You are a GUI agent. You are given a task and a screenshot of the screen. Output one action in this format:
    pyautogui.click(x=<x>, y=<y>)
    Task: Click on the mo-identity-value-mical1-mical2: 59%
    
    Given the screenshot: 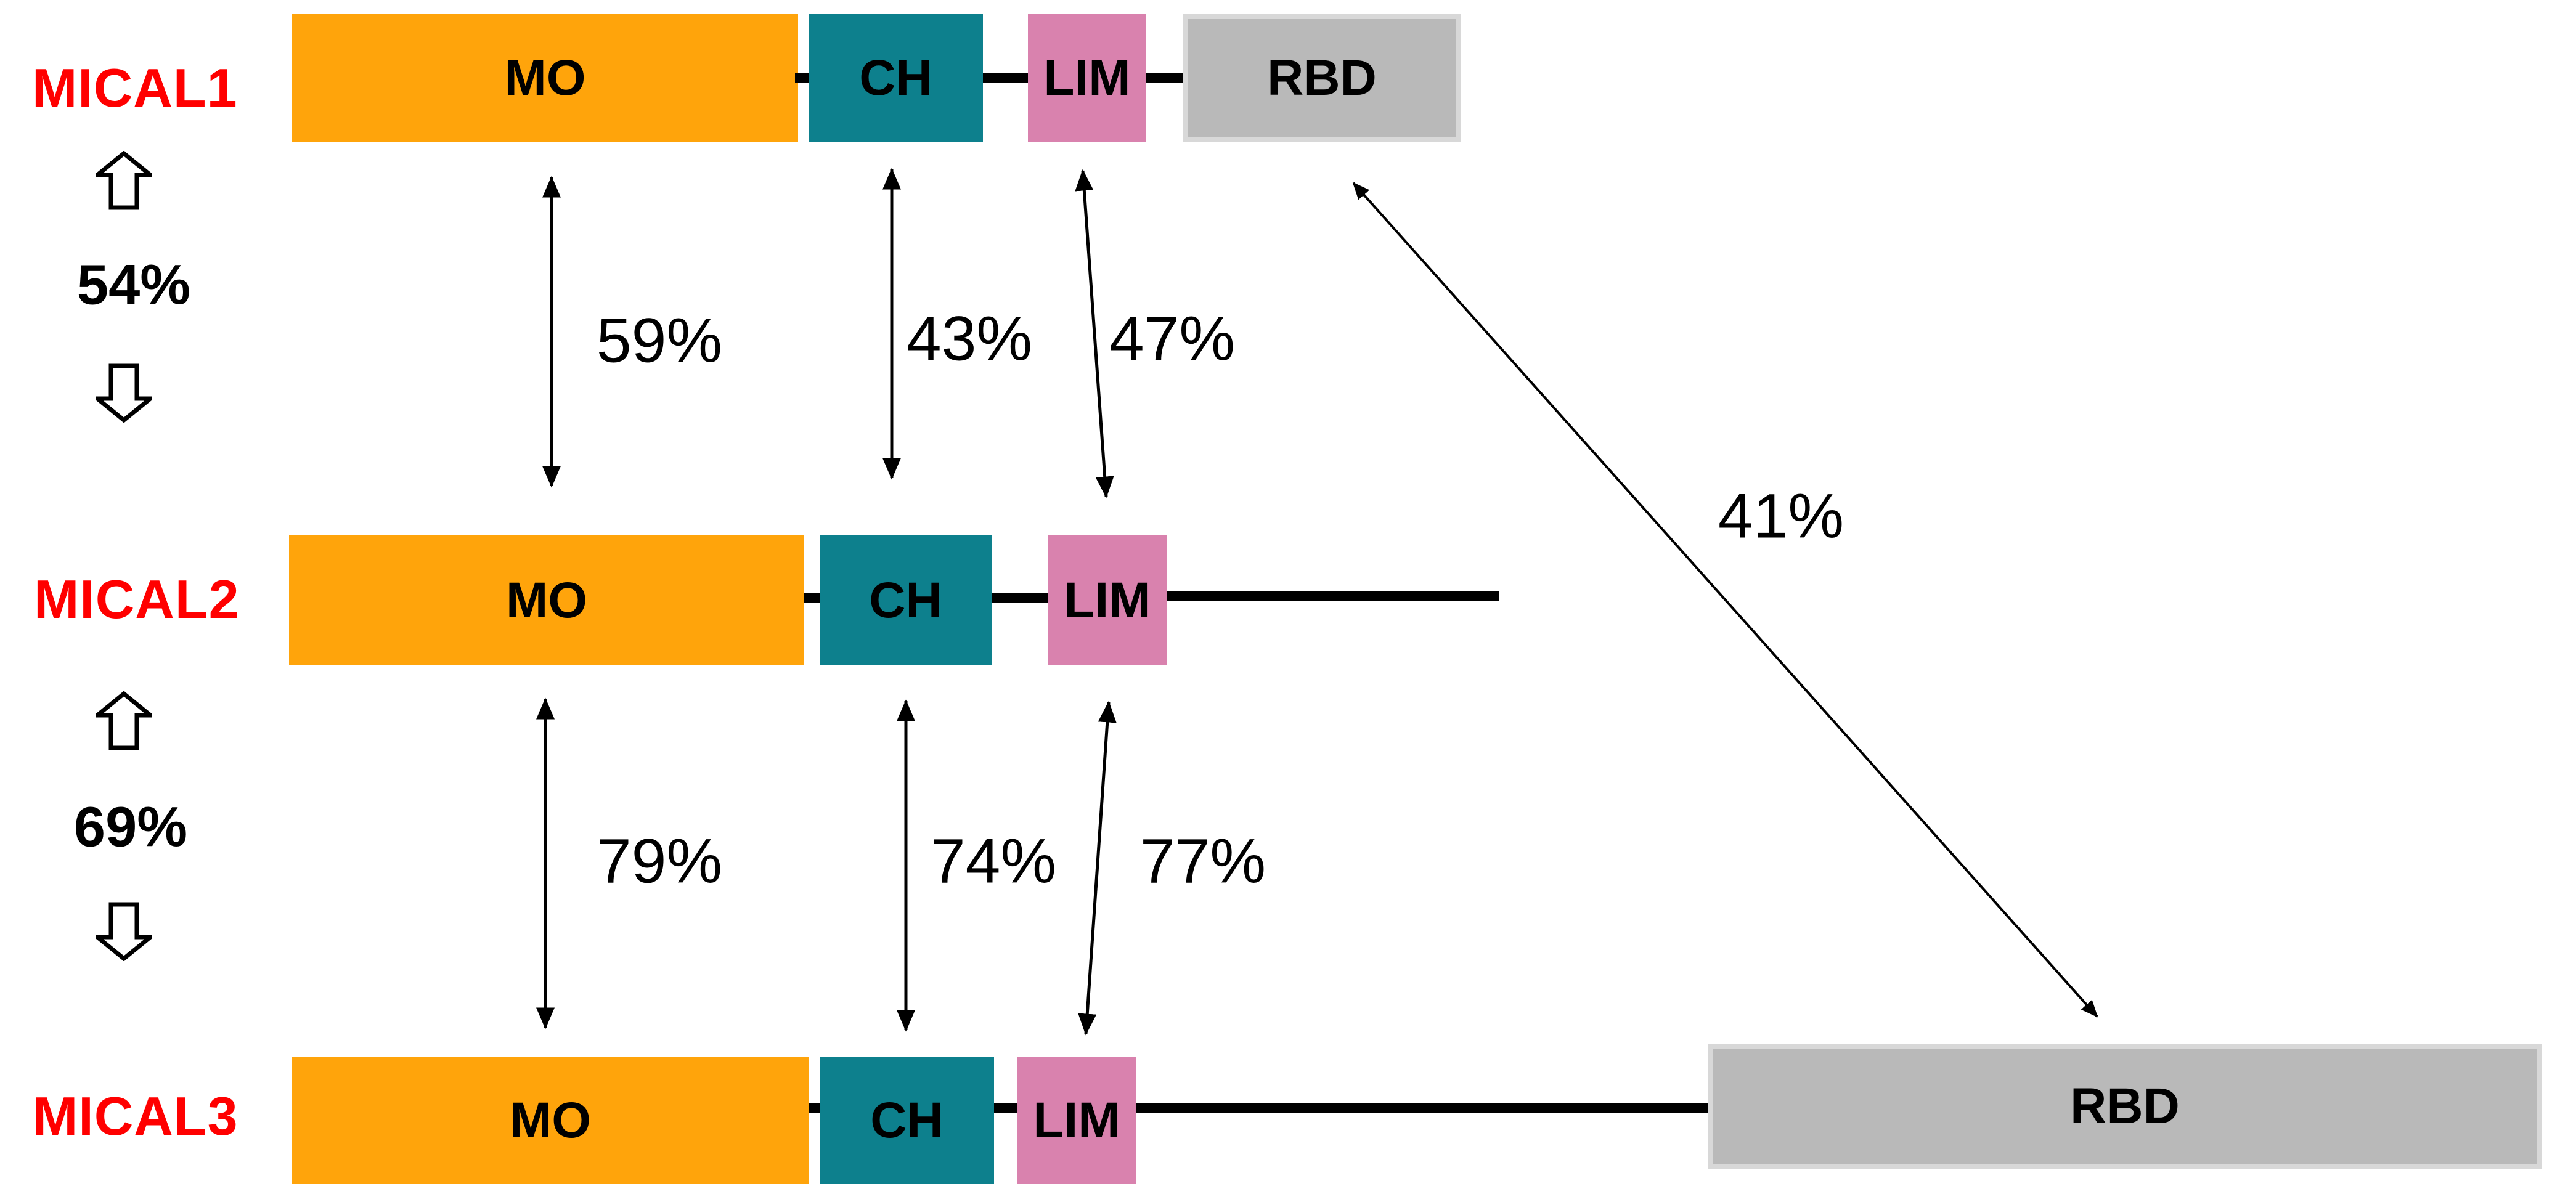 What is the action you would take?
    pyautogui.click(x=660, y=340)
    